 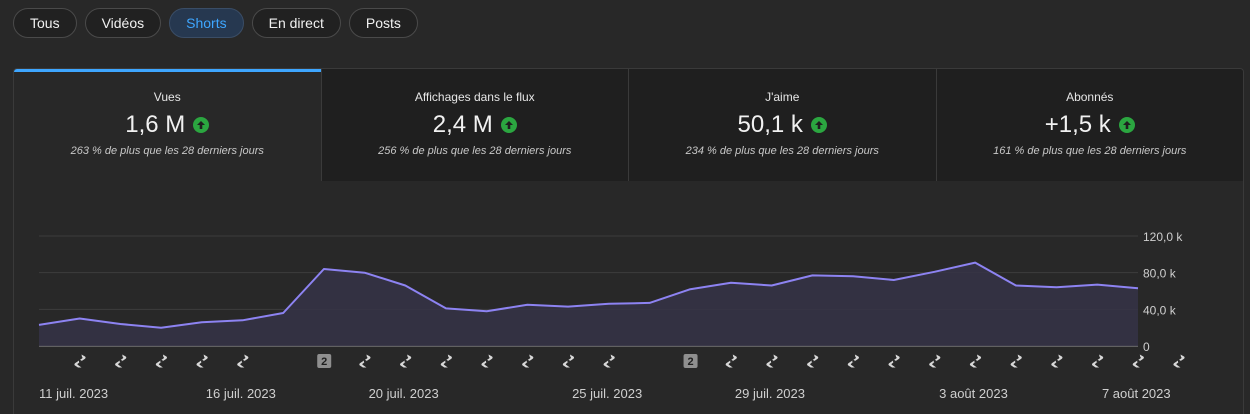 I want to click on x-tick-label: 3 août 2023, so click(x=973, y=393).